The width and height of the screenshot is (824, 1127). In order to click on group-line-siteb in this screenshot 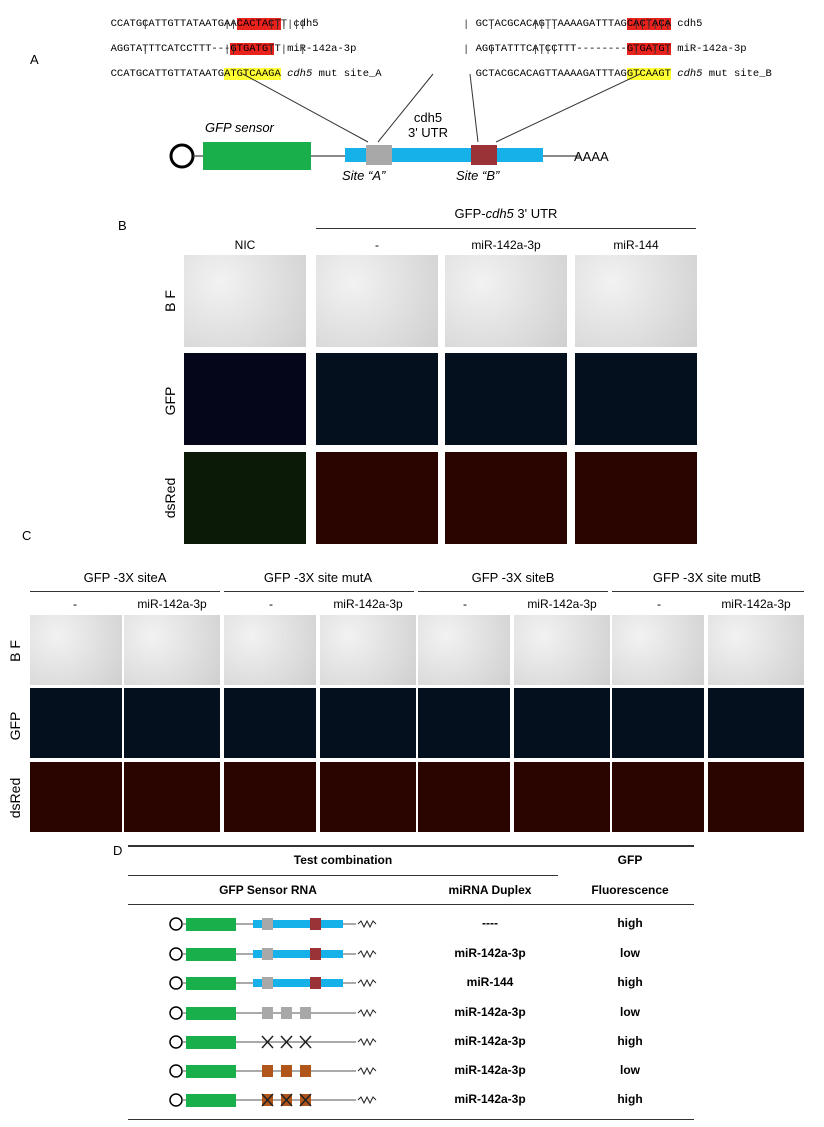, I will do `click(513, 591)`.